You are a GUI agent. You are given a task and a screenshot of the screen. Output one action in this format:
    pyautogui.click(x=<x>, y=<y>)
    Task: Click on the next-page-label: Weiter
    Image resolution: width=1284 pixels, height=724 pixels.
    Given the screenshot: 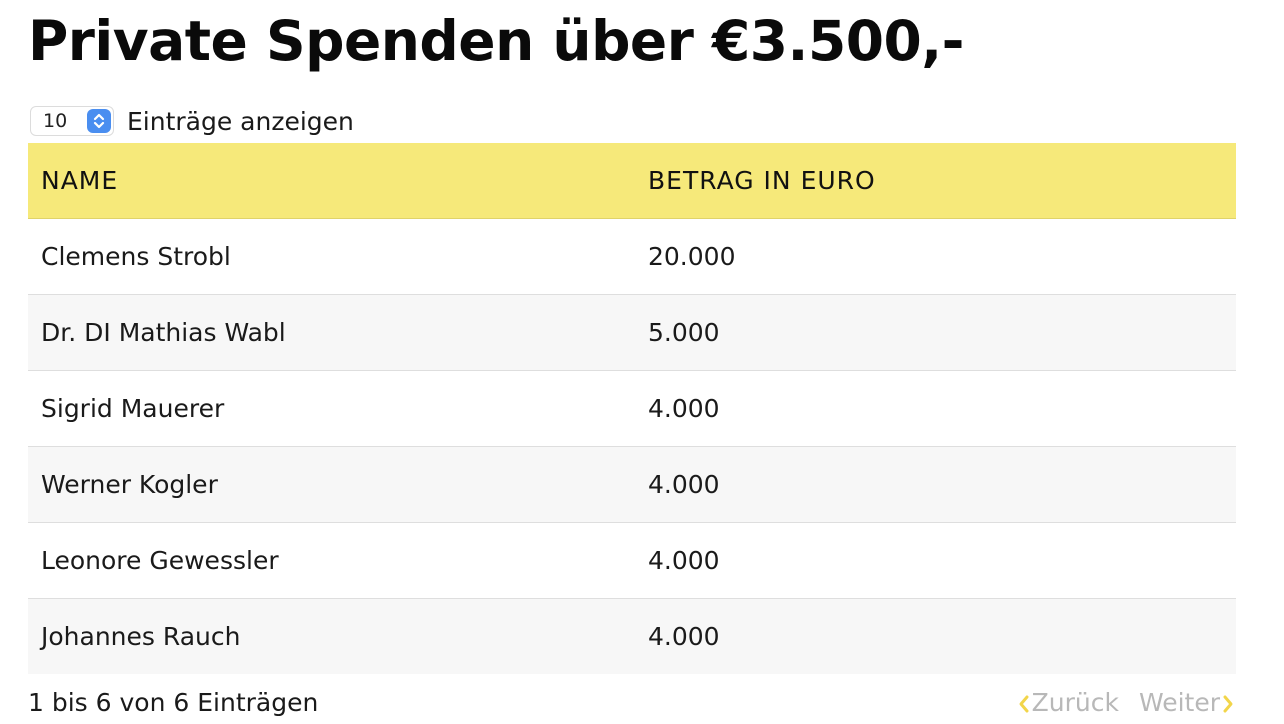 What is the action you would take?
    pyautogui.click(x=1179, y=702)
    